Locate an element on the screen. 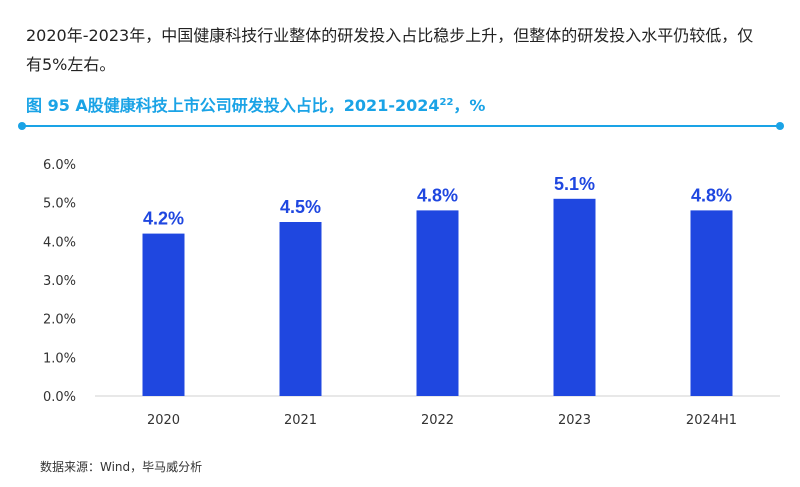 The height and width of the screenshot is (487, 800). y-tick-label: 1.0% is located at coordinates (59, 358).